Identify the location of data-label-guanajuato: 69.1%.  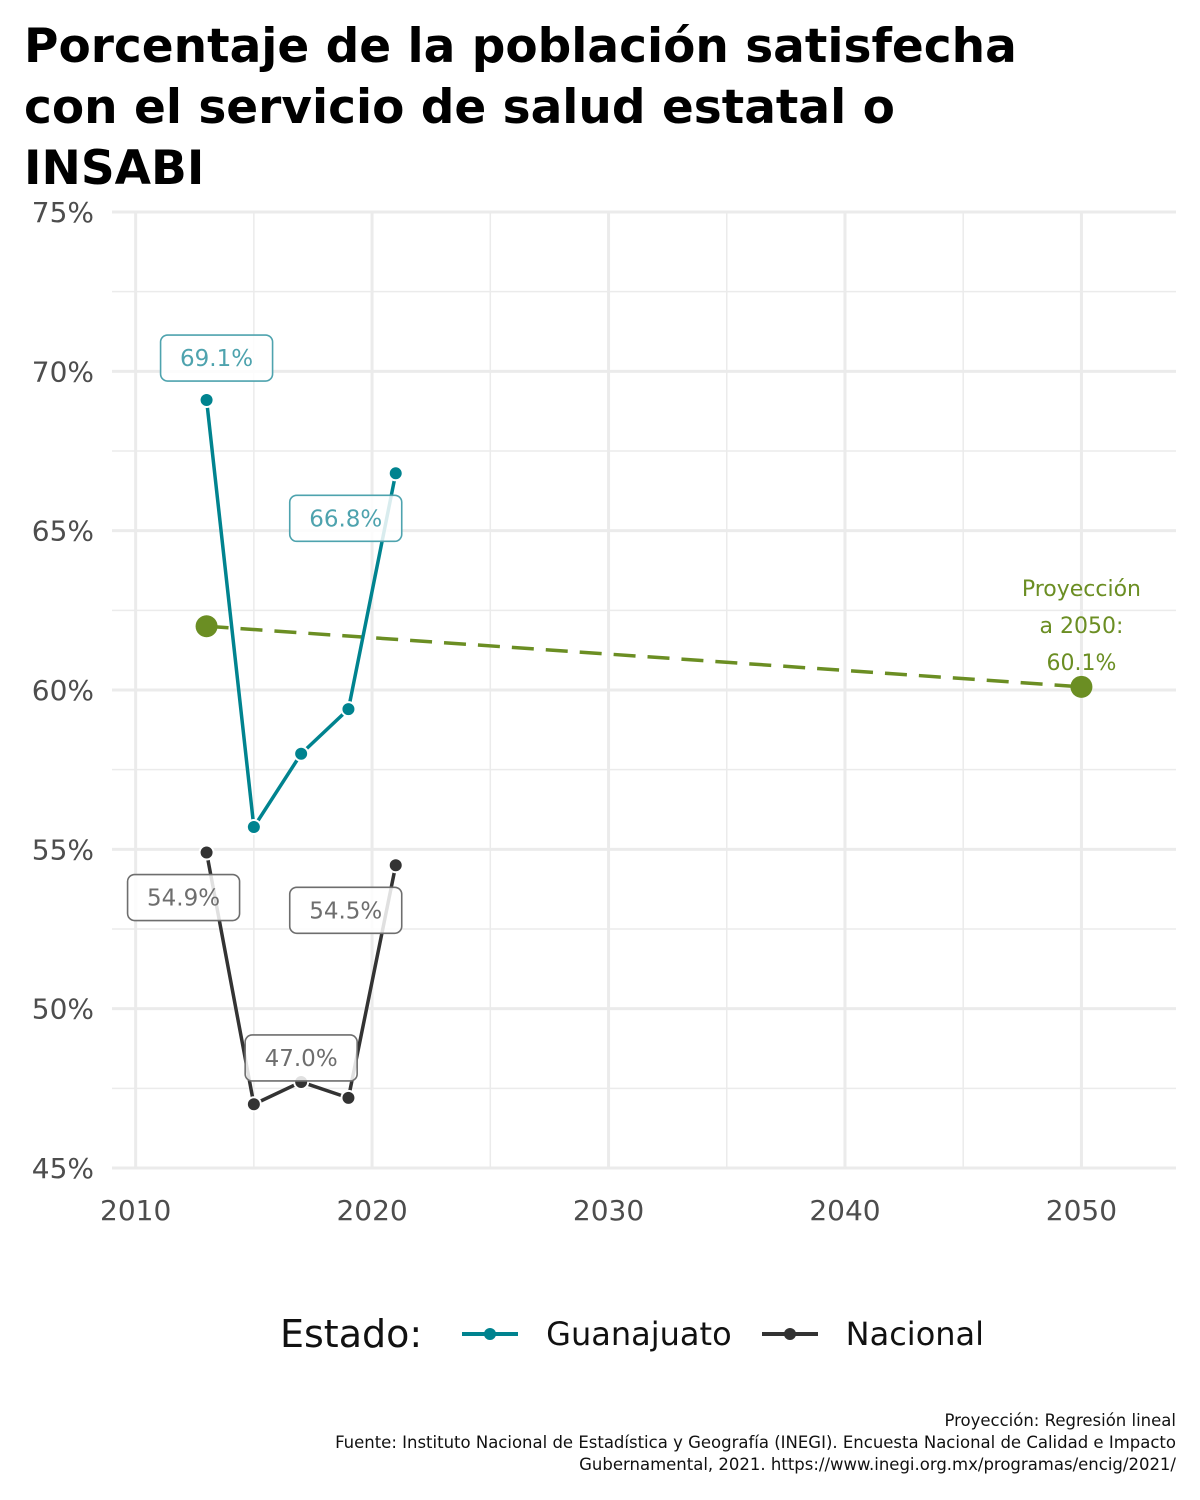
(216, 358).